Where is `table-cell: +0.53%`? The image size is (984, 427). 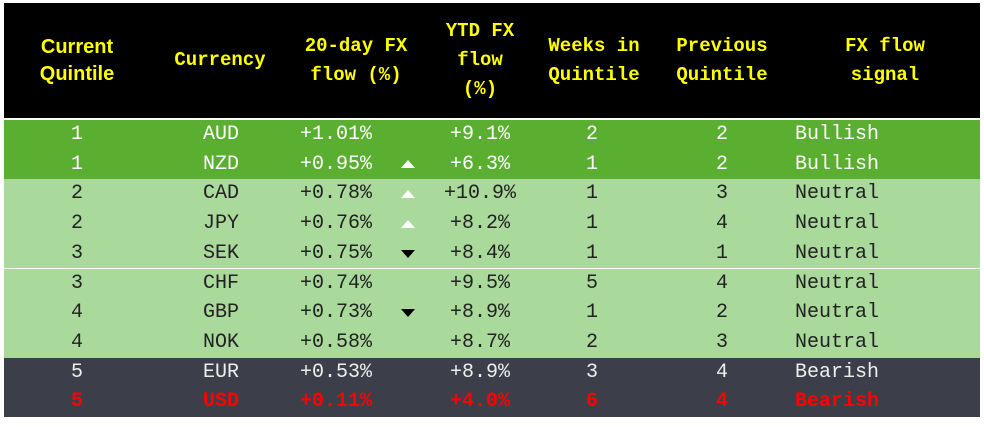 table-cell: +0.53% is located at coordinates (336, 372).